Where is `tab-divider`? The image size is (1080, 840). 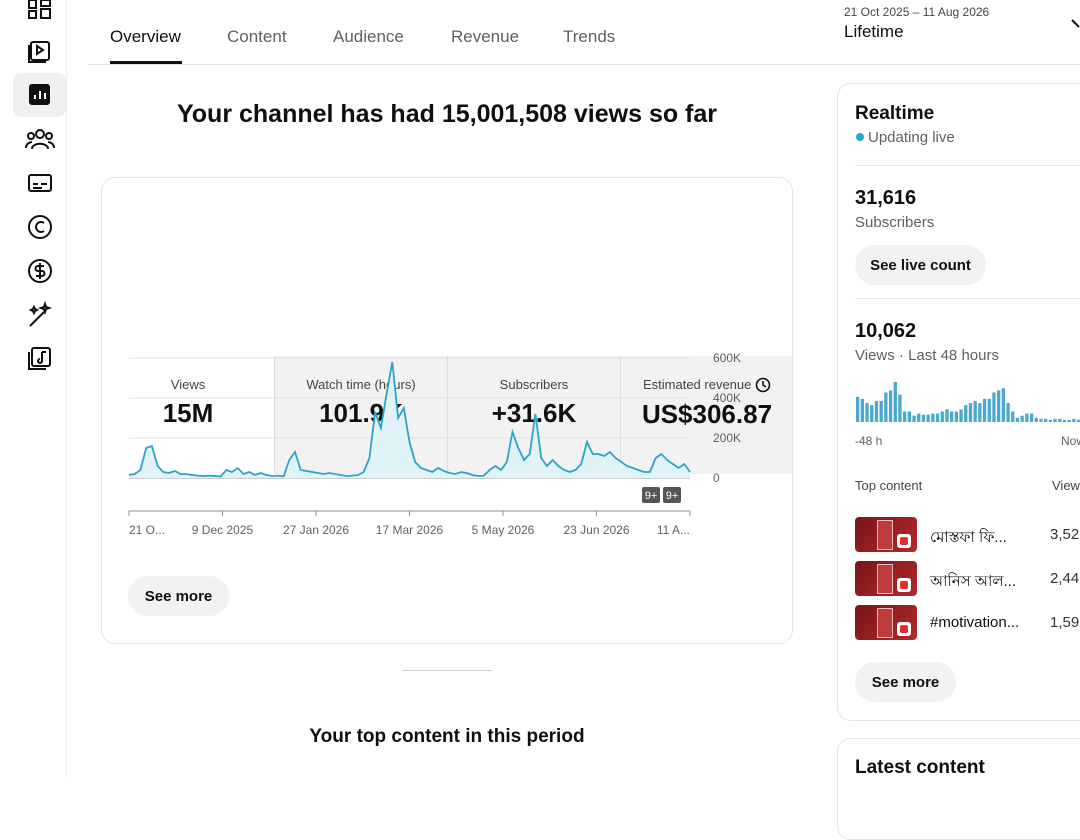
tab-divider is located at coordinates (584, 64).